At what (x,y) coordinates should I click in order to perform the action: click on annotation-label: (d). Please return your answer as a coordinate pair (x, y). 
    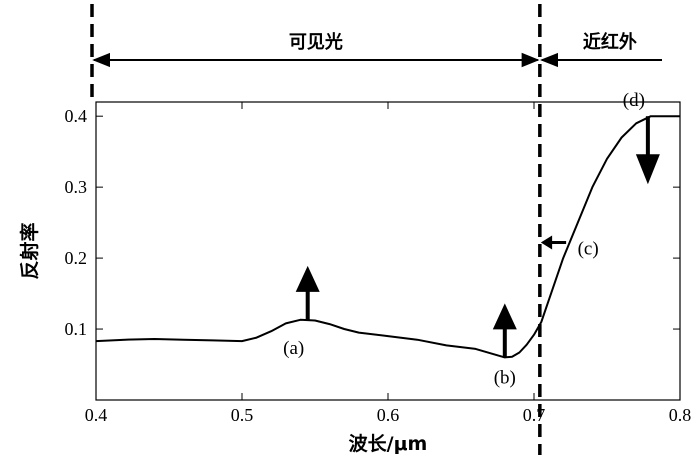
    Looking at the image, I should click on (634, 100).